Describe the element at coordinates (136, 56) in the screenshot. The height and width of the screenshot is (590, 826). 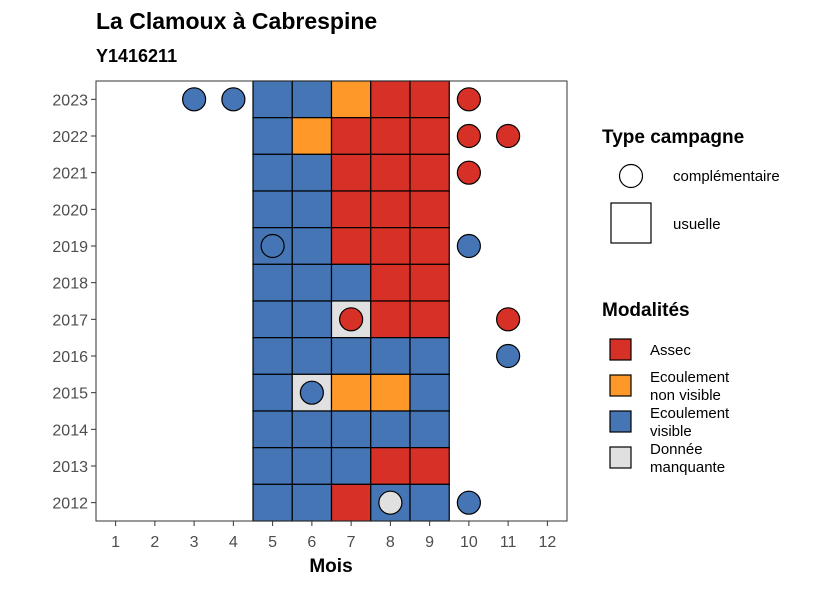
I see `chart-subtitle: Y1416211` at that location.